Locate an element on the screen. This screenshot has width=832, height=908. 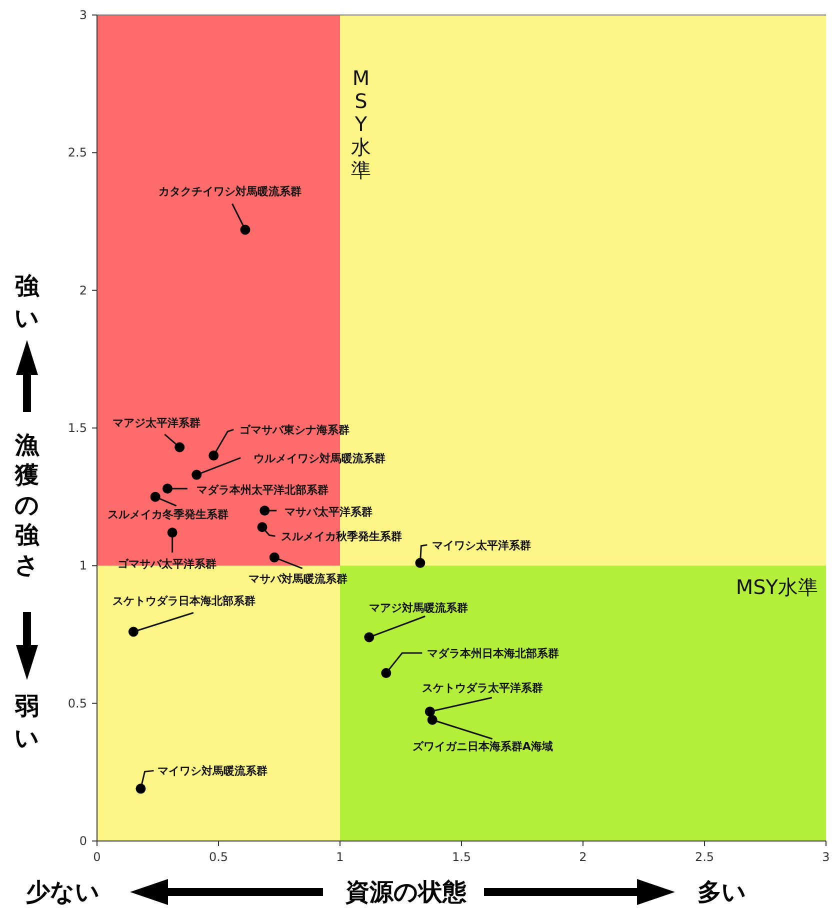
y-tick-label: 2.5 is located at coordinates (77, 153).